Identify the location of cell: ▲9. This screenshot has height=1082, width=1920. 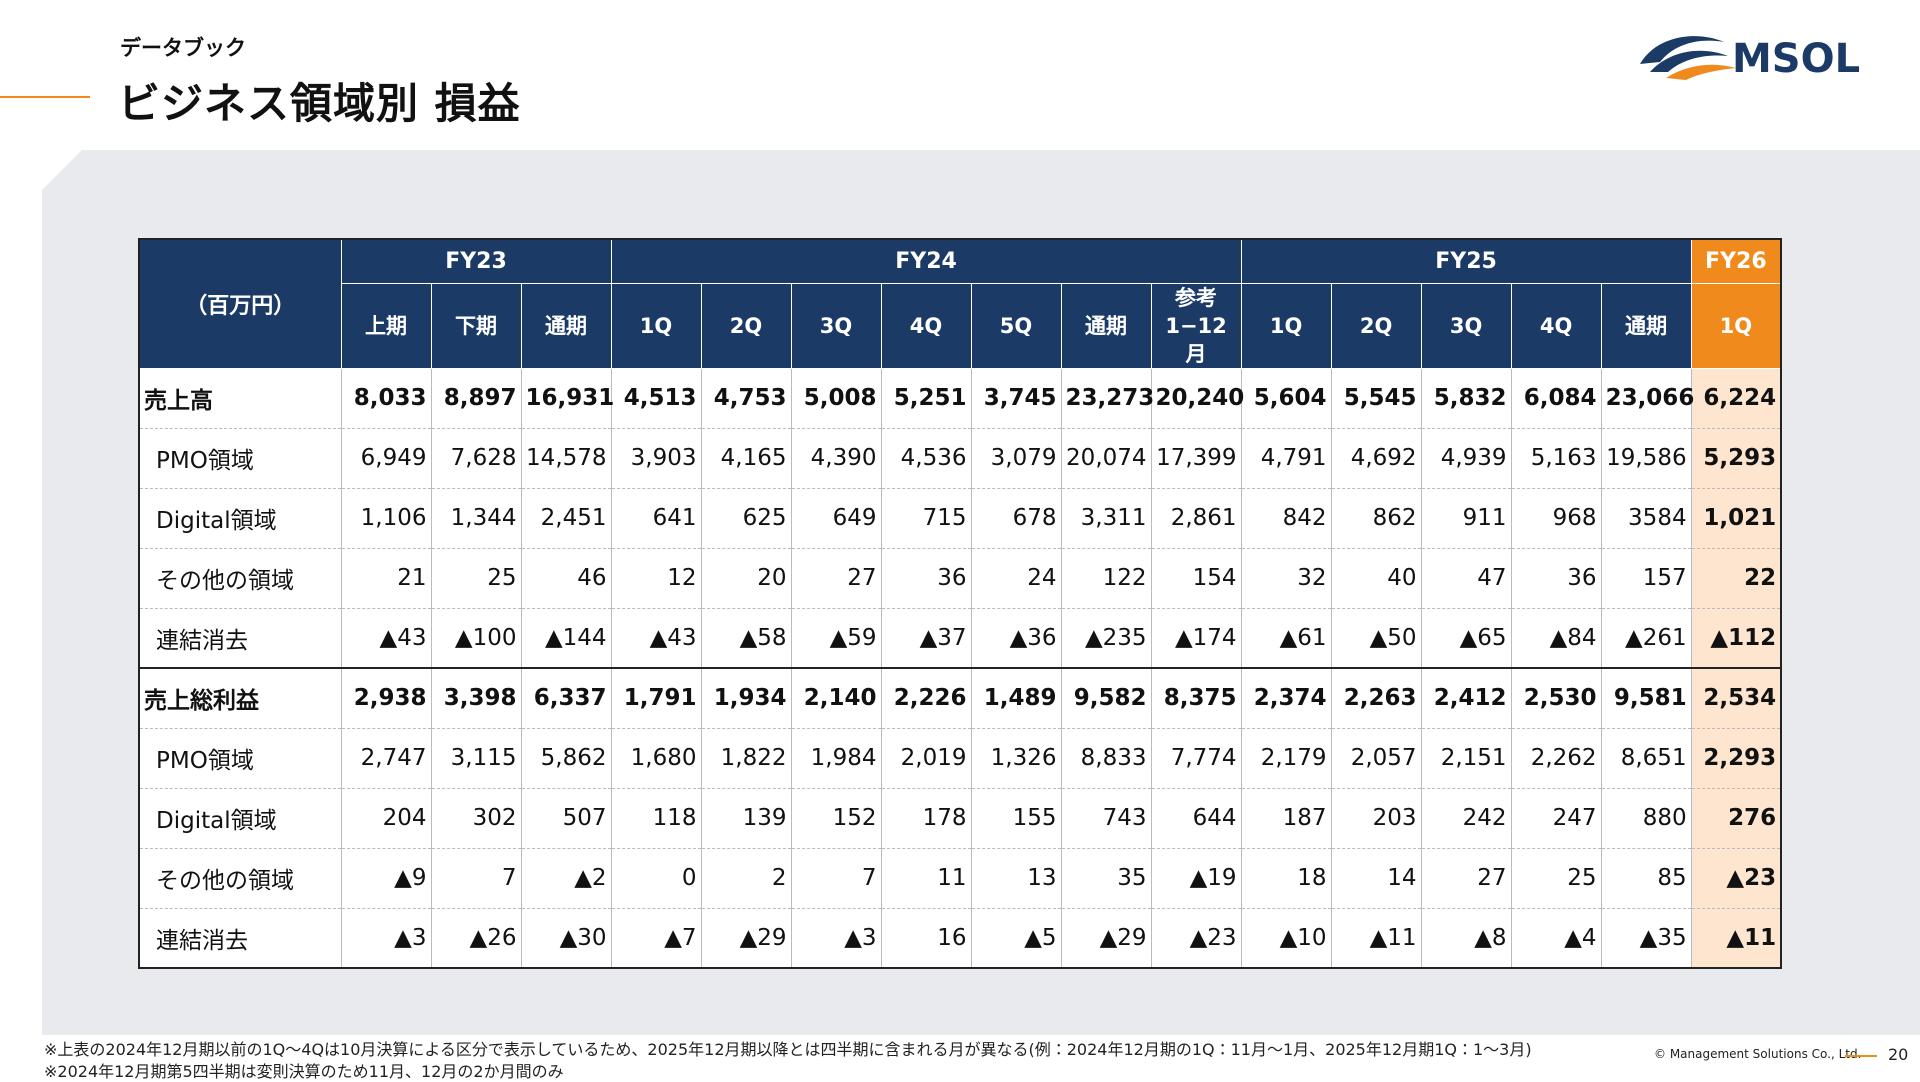
(385, 878).